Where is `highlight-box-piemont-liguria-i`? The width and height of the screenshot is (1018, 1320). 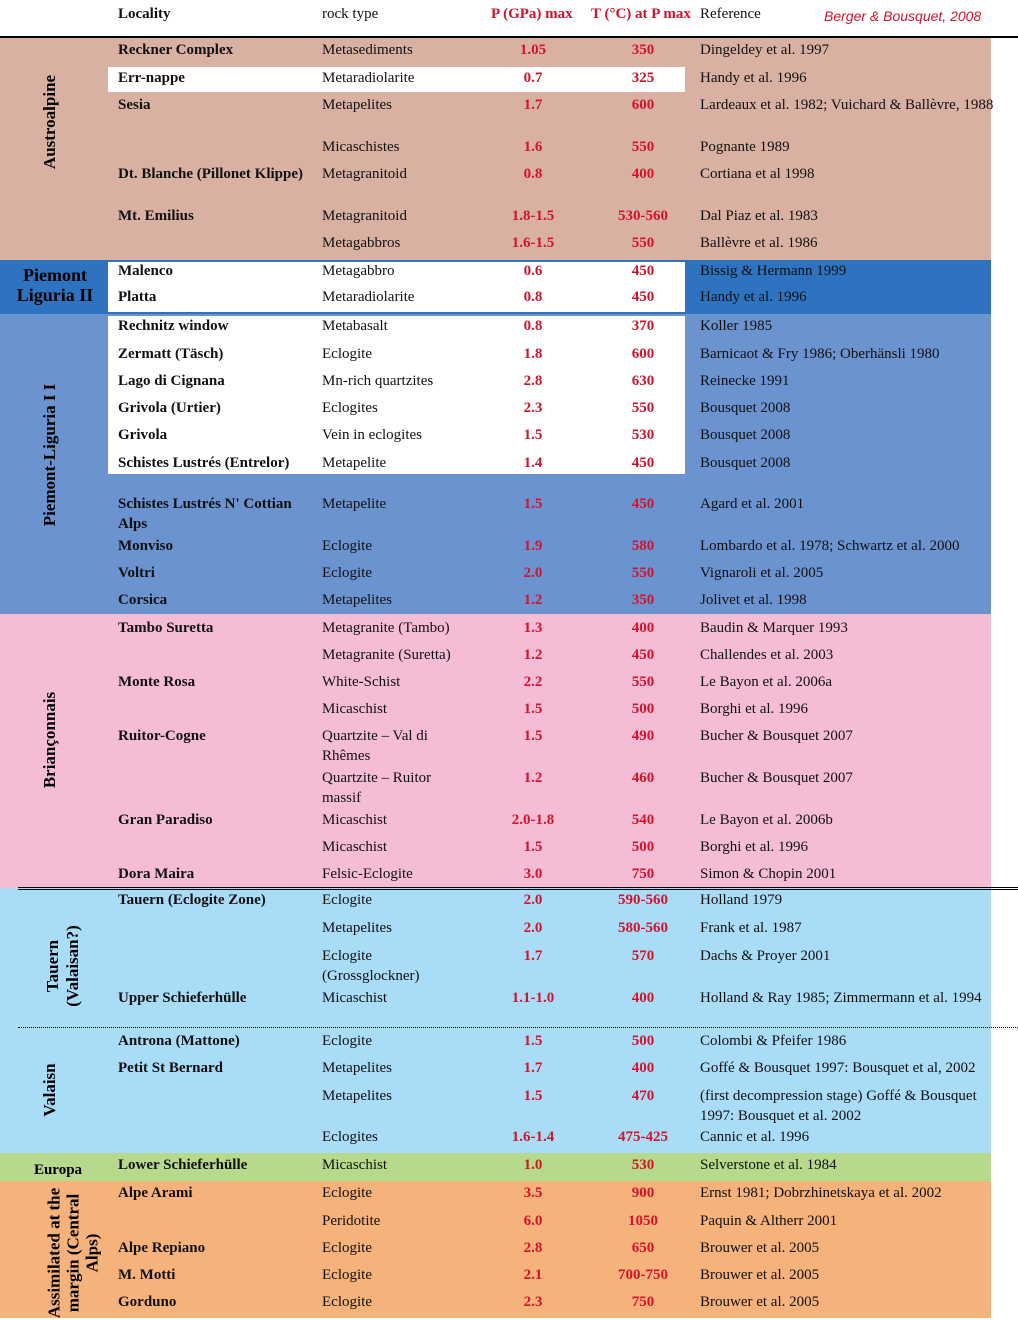 highlight-box-piemont-liguria-i is located at coordinates (396, 395).